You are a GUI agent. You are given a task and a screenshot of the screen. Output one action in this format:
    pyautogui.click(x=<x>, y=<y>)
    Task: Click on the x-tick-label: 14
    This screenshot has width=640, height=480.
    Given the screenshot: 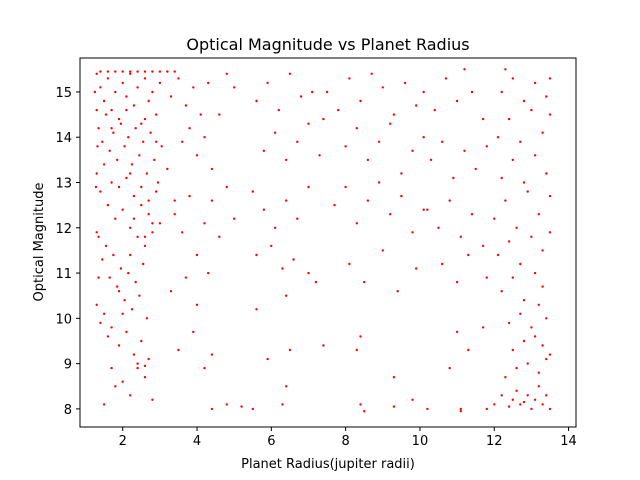 What is the action you would take?
    pyautogui.click(x=568, y=441)
    